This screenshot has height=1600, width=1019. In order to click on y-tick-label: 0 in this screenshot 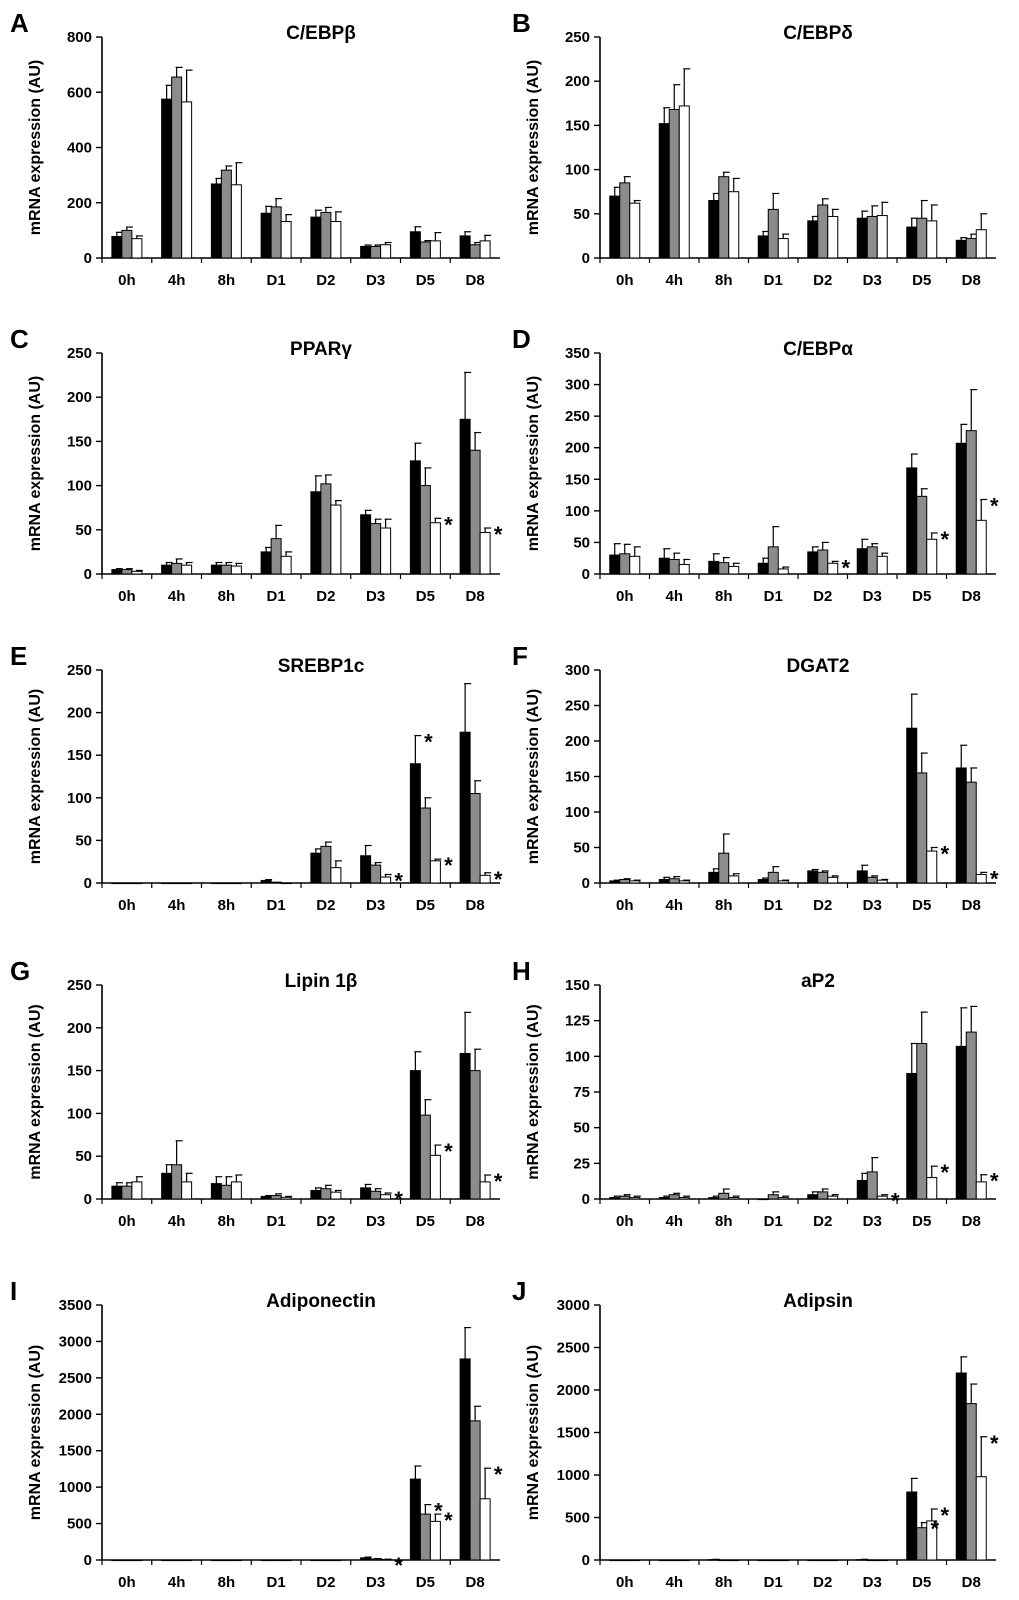, I will do `click(586, 574)`.